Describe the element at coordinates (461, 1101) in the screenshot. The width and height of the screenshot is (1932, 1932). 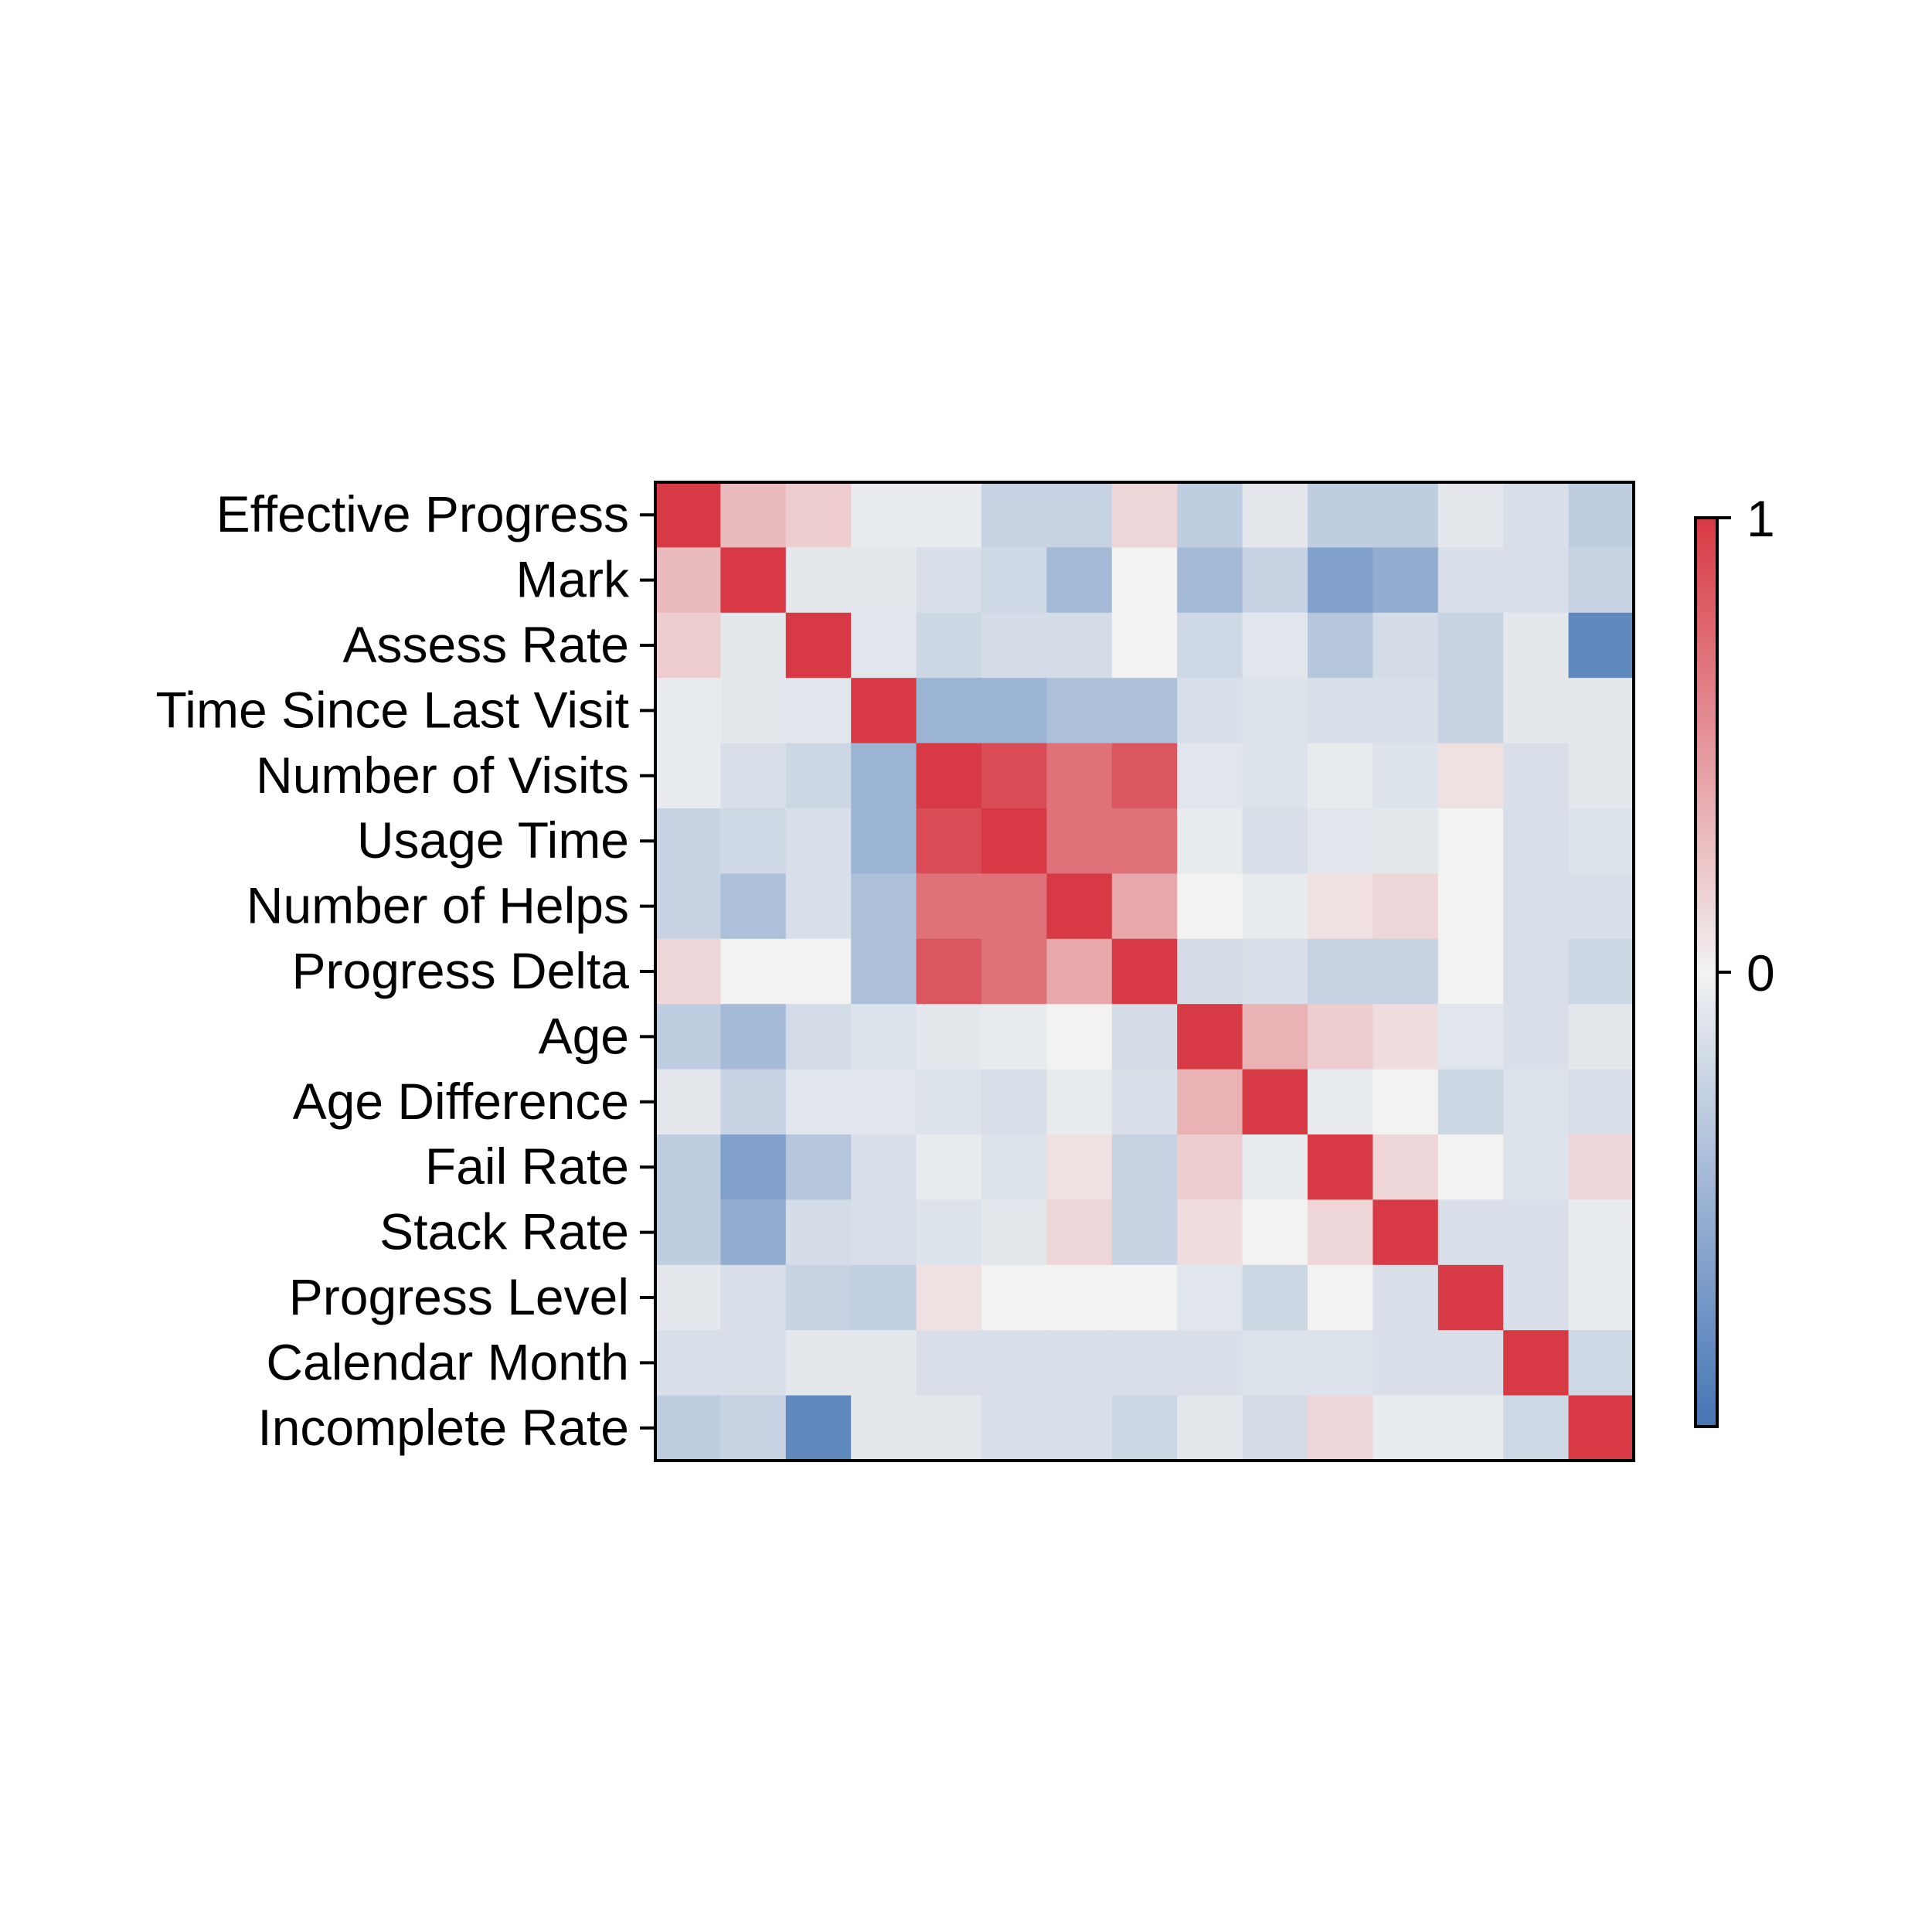
I see `row-label: Age Difference` at that location.